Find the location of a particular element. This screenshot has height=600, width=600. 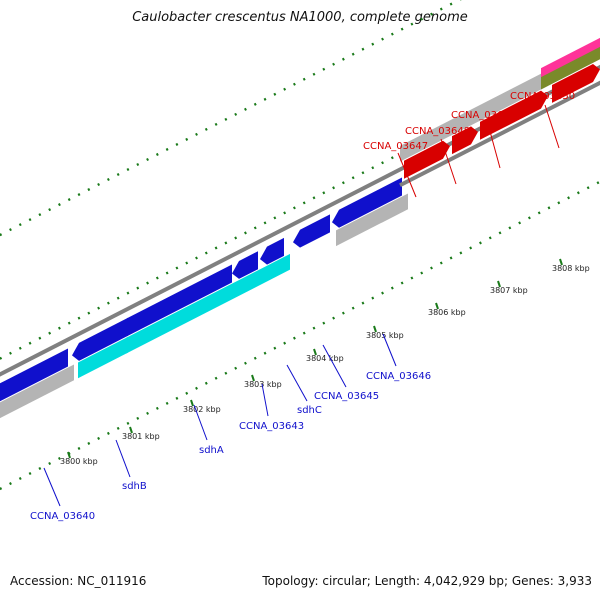

genome-backbone-forward is located at coordinates (499, 134).